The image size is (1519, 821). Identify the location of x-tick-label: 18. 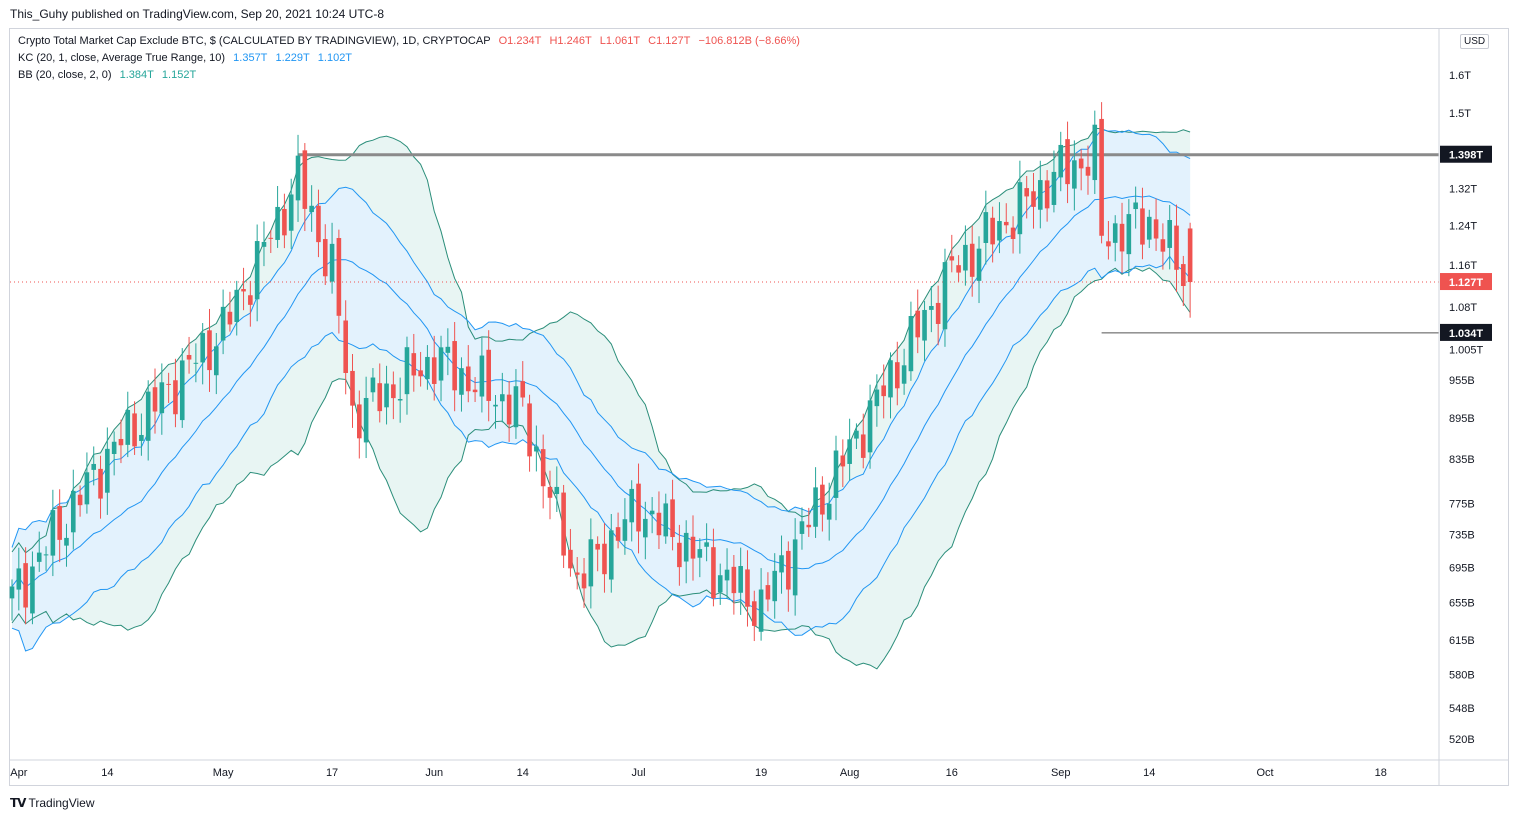
(1381, 773).